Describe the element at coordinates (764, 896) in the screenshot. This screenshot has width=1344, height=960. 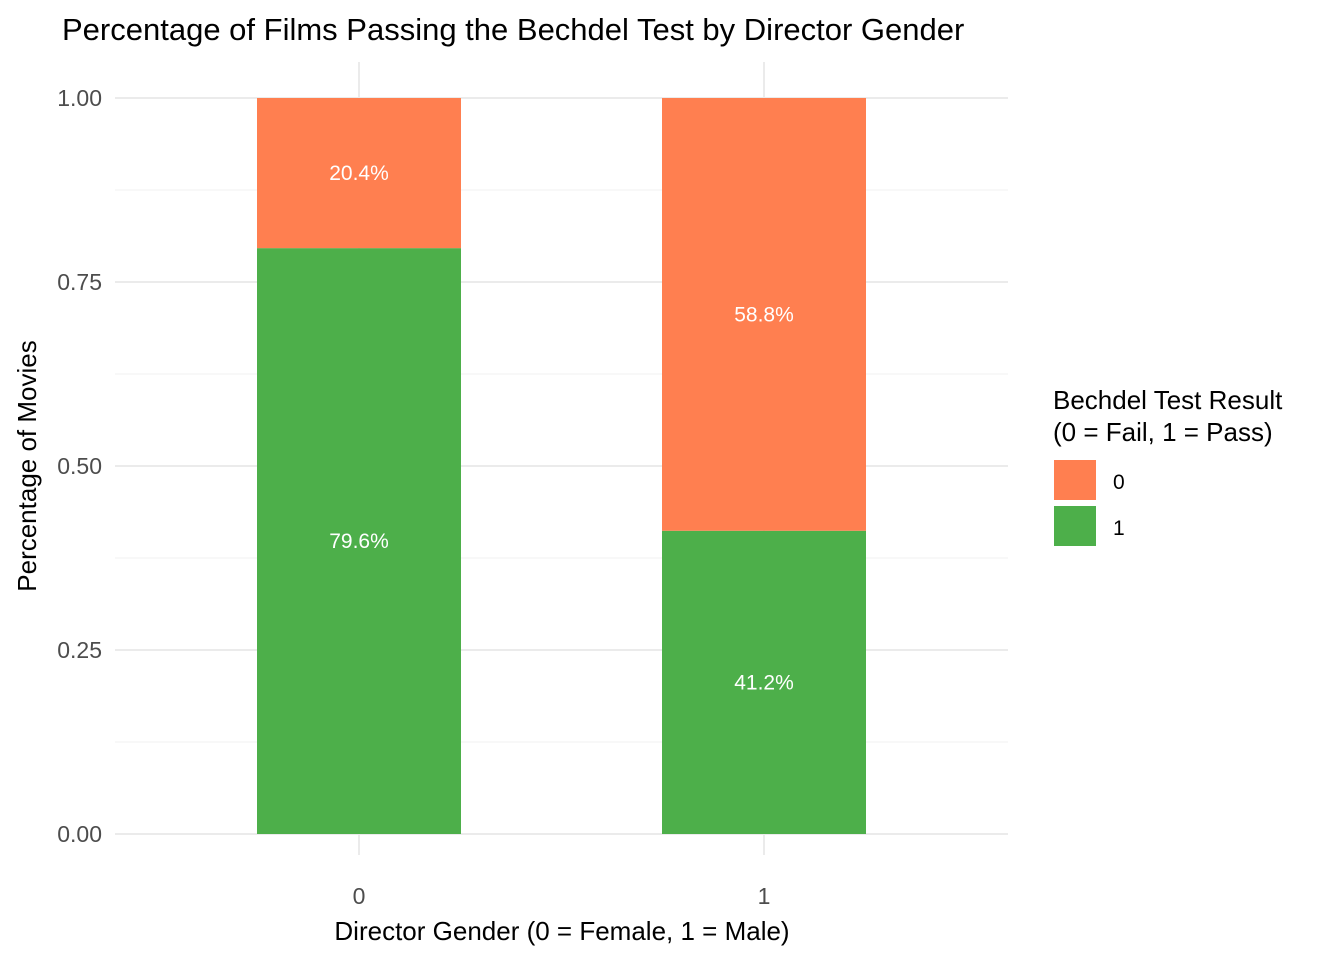
I see `x-tick-label: 1` at that location.